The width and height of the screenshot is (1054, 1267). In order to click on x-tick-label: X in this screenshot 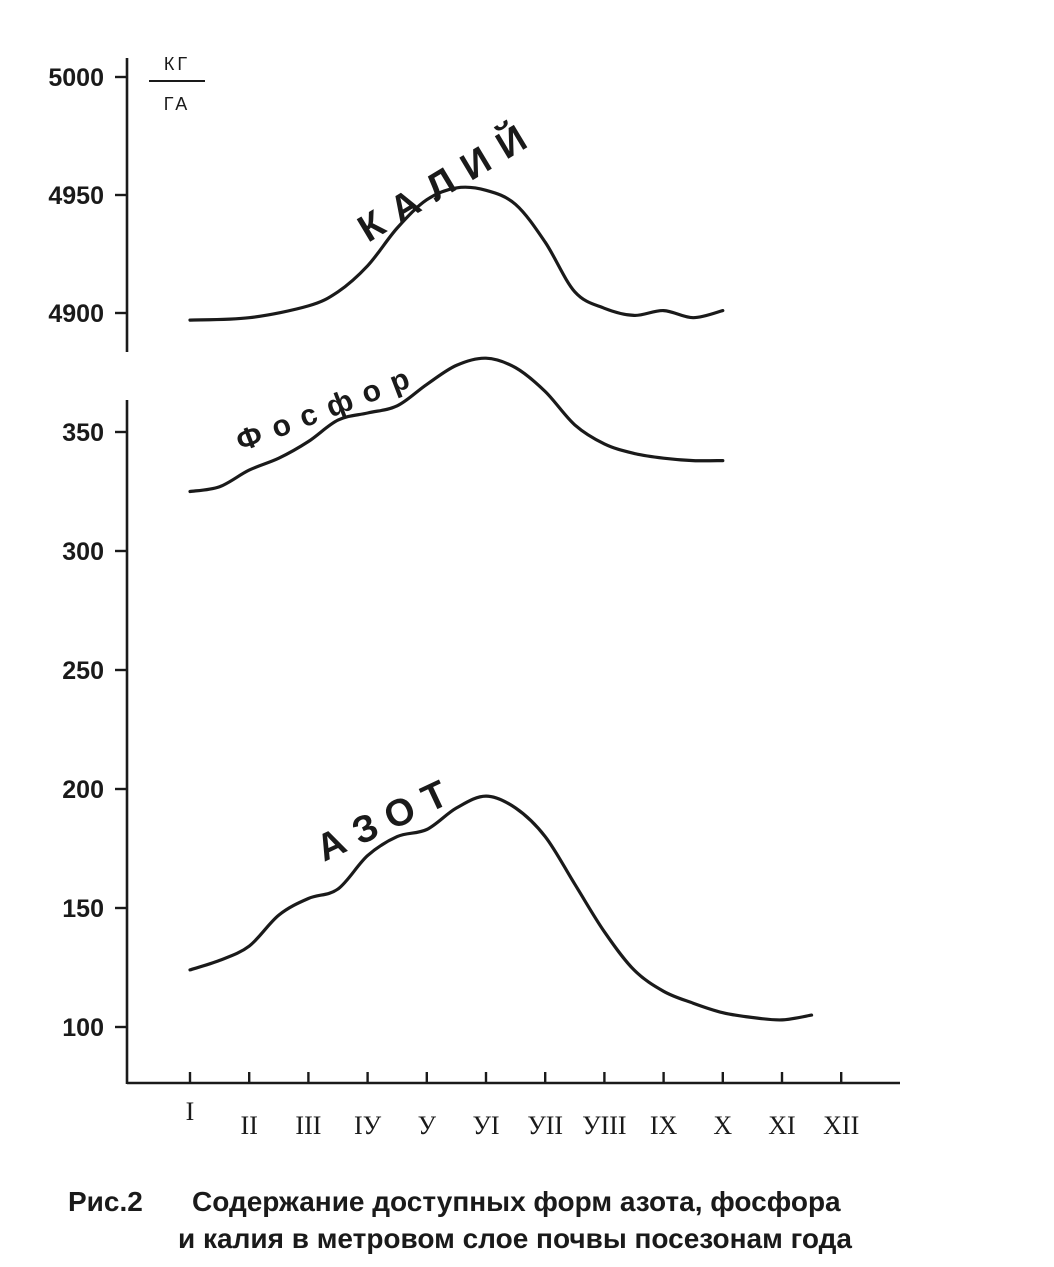, I will do `click(722, 1125)`.